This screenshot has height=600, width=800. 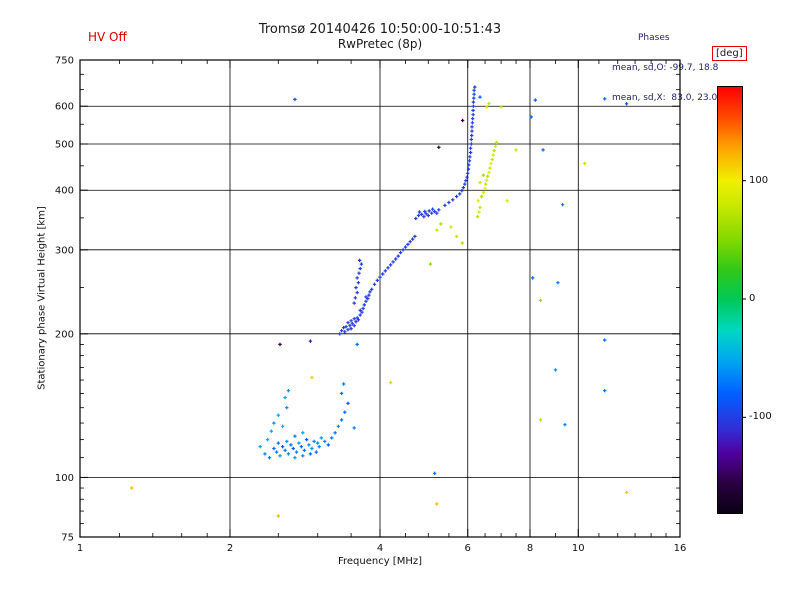 What do you see at coordinates (578, 548) in the screenshot?
I see `svg-text: 10` at bounding box center [578, 548].